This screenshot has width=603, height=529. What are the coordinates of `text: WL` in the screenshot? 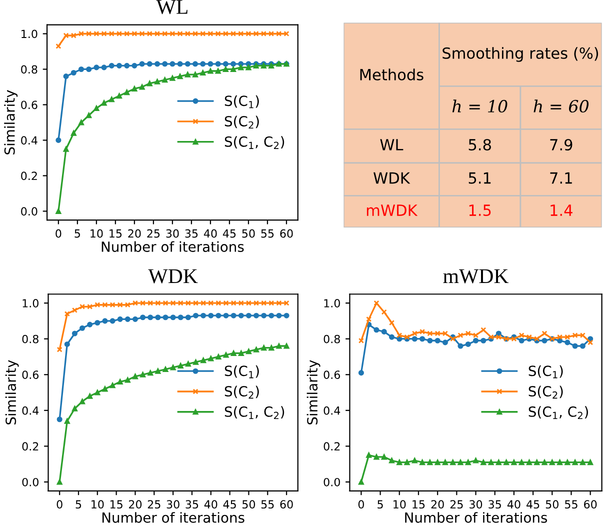 It's located at (392, 144).